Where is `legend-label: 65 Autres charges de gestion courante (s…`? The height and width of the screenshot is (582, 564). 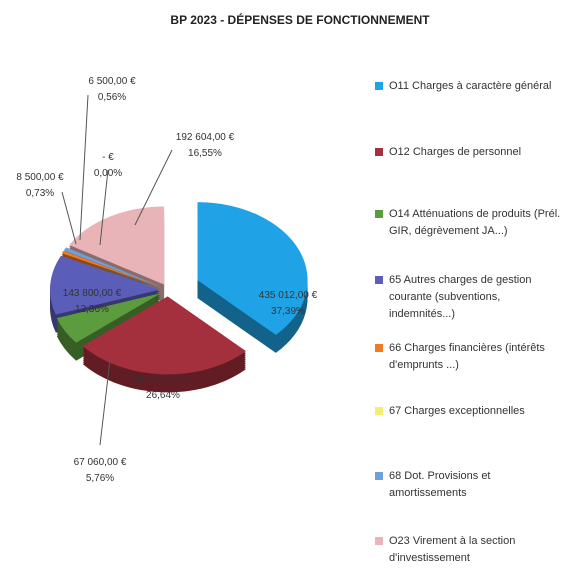
legend-label: 65 Autres charges de gestion courante (s… is located at coordinates (460, 297).